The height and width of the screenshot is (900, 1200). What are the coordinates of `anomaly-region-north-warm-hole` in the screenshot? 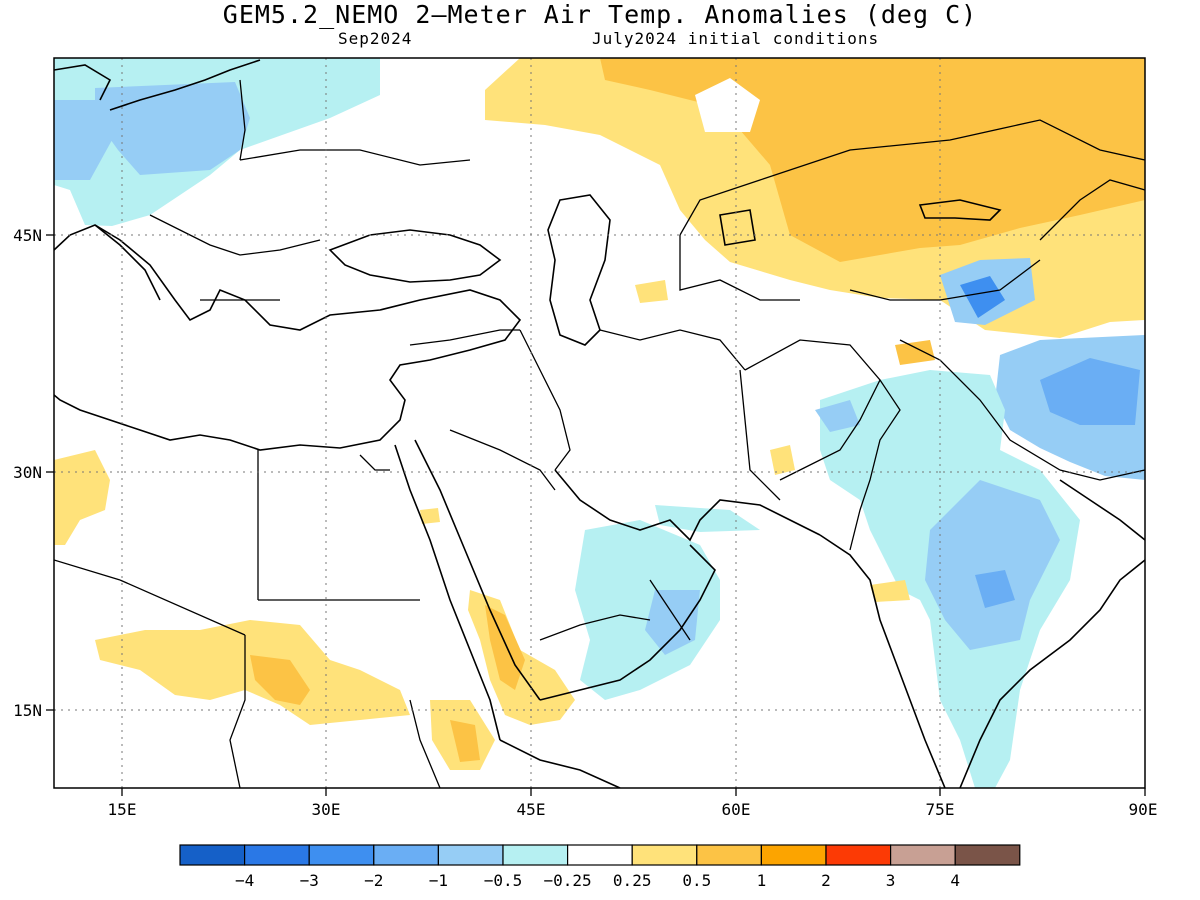 It's located at (727, 105).